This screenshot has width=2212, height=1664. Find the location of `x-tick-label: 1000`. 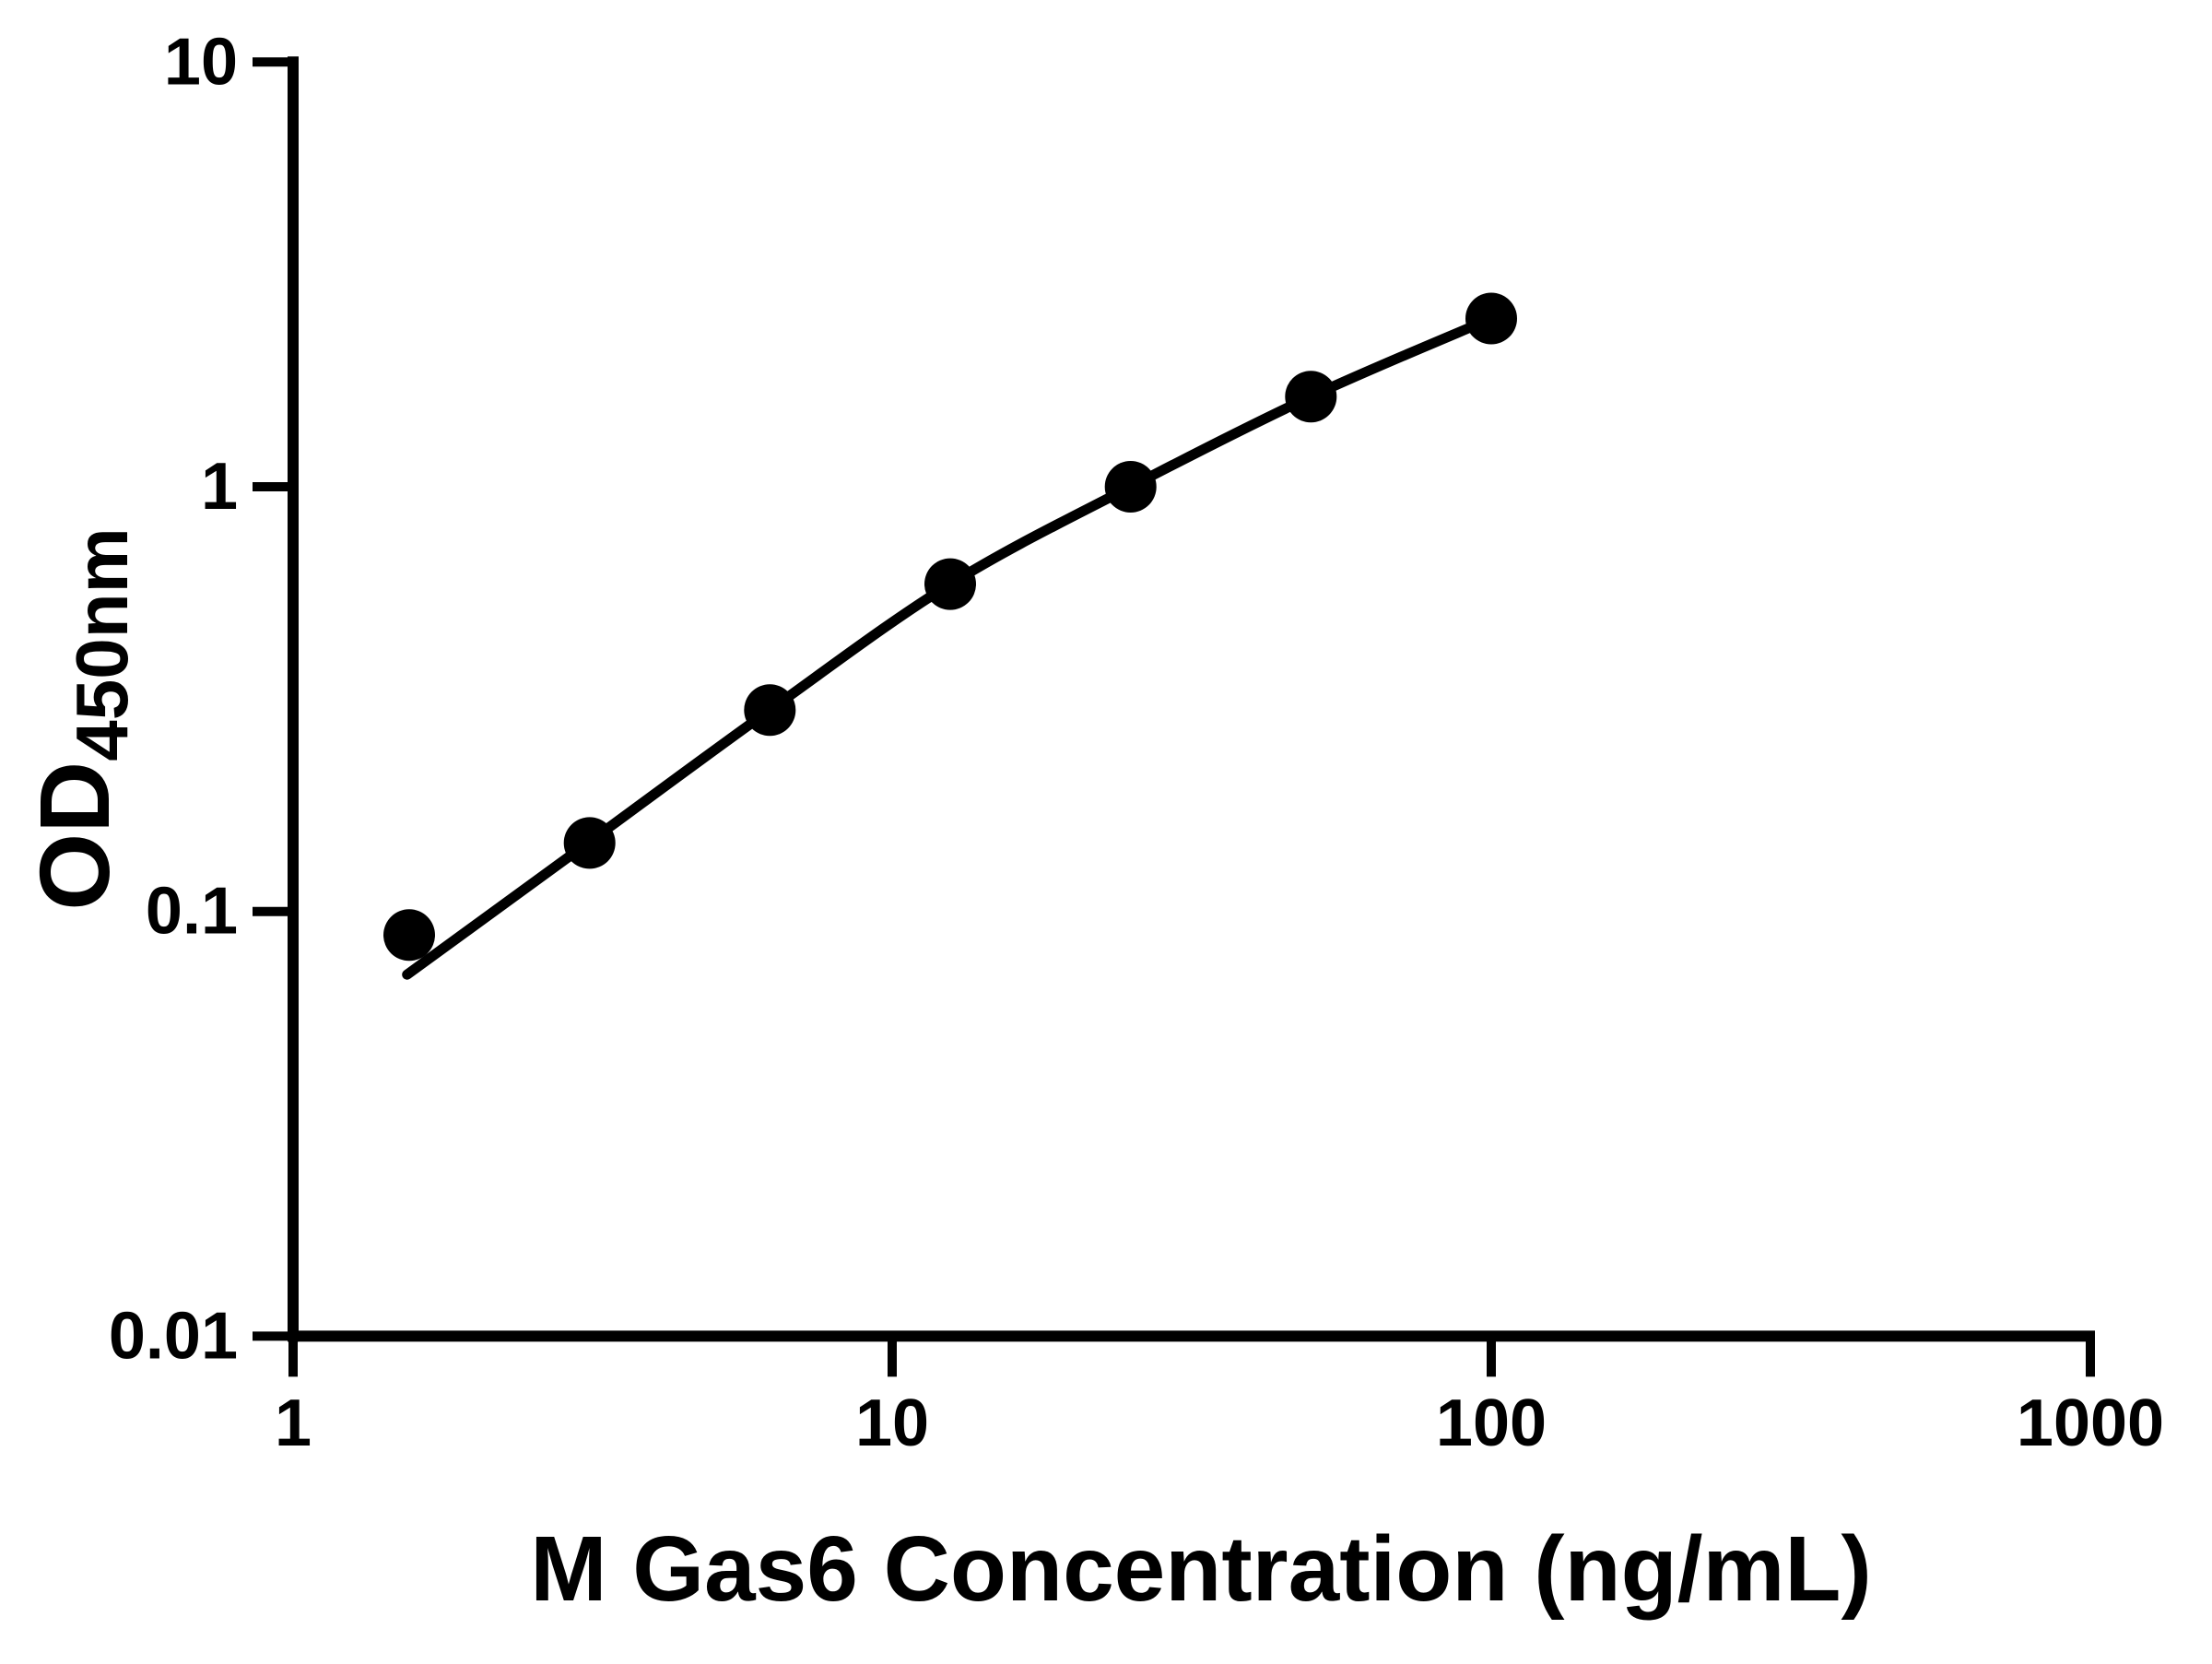

x-tick-label: 1000 is located at coordinates (2090, 1423).